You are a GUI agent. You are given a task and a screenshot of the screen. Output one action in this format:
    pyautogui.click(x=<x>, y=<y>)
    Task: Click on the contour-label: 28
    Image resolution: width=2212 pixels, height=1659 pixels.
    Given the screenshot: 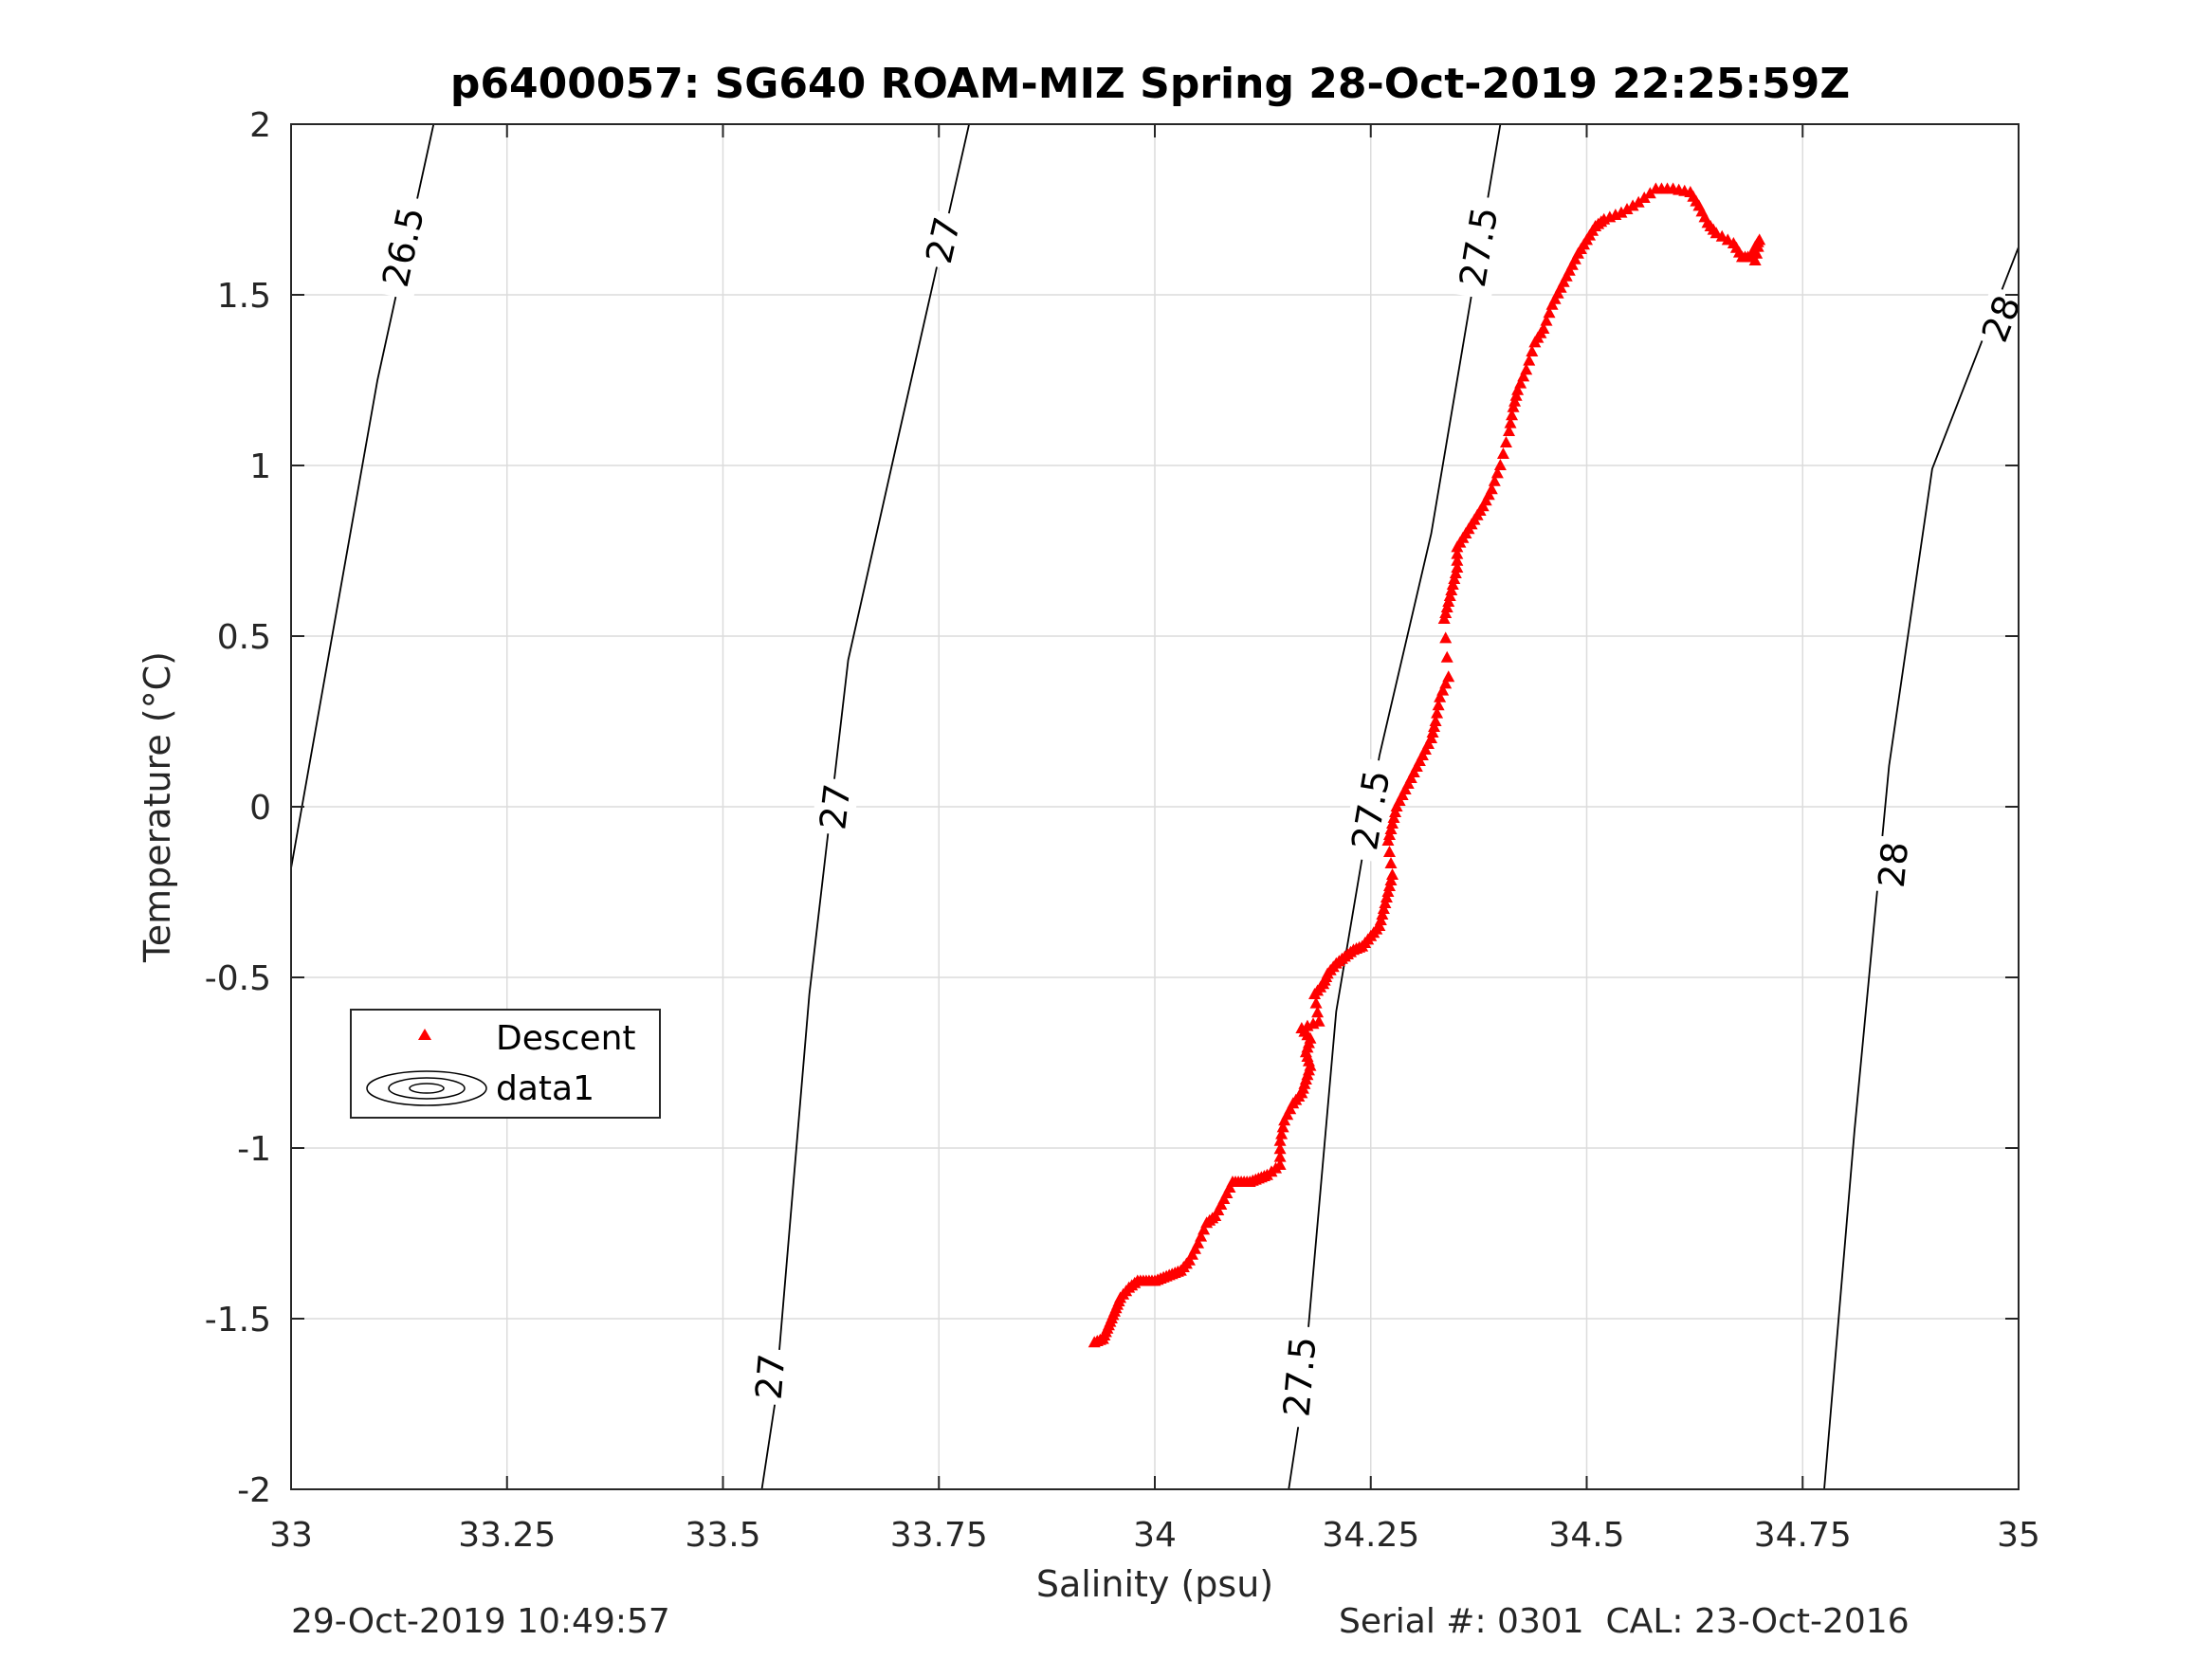 What is the action you would take?
    pyautogui.click(x=1893, y=864)
    